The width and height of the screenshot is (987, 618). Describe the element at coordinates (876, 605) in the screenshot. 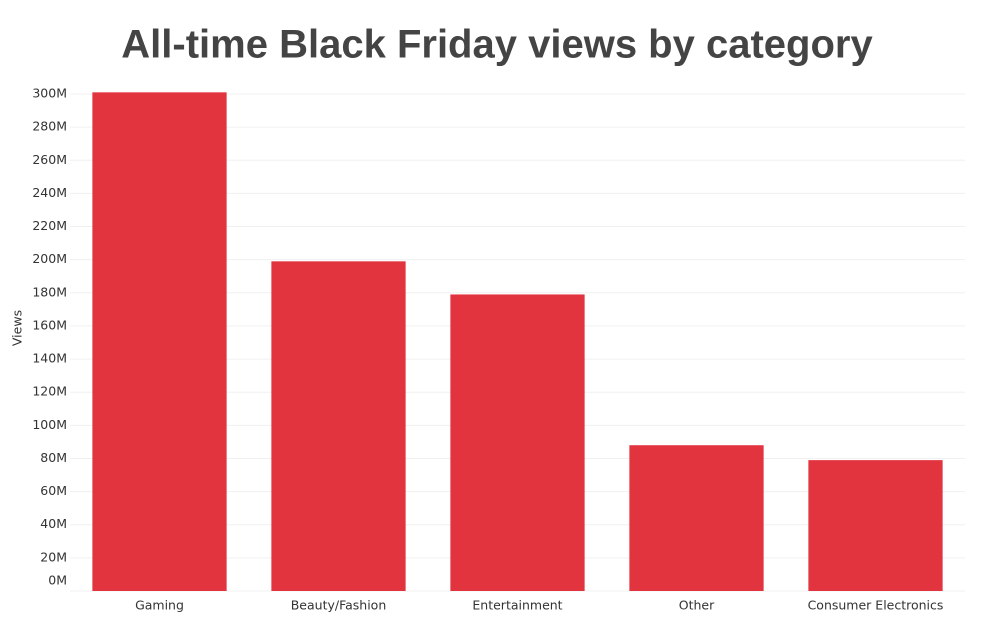

I see `x-tick-label: Consumer Electronics` at that location.